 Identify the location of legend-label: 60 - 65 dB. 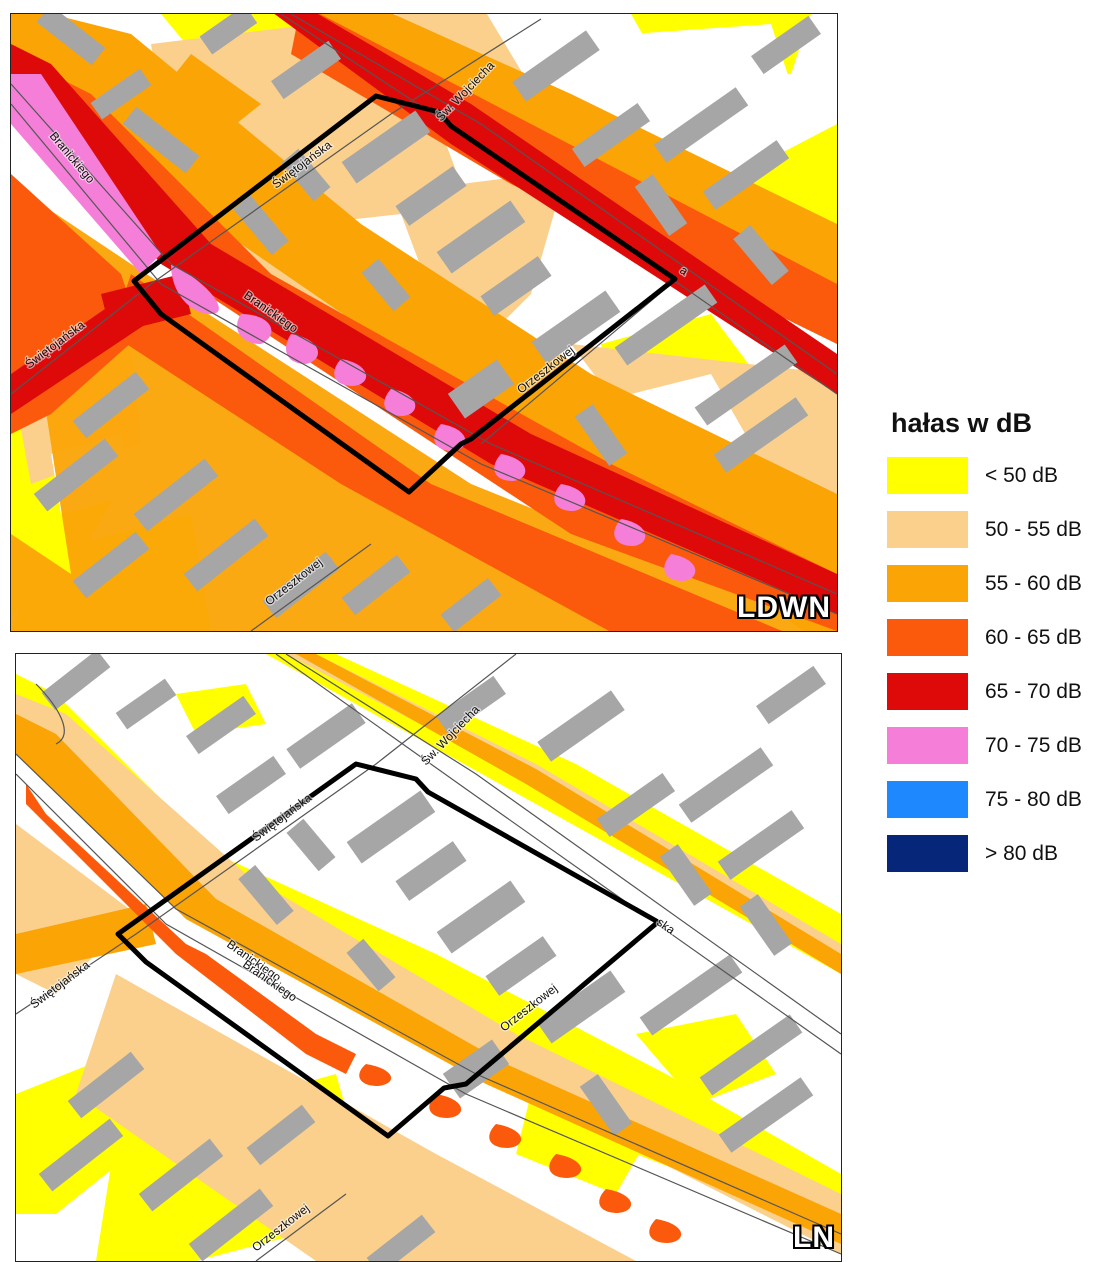
(1033, 637).